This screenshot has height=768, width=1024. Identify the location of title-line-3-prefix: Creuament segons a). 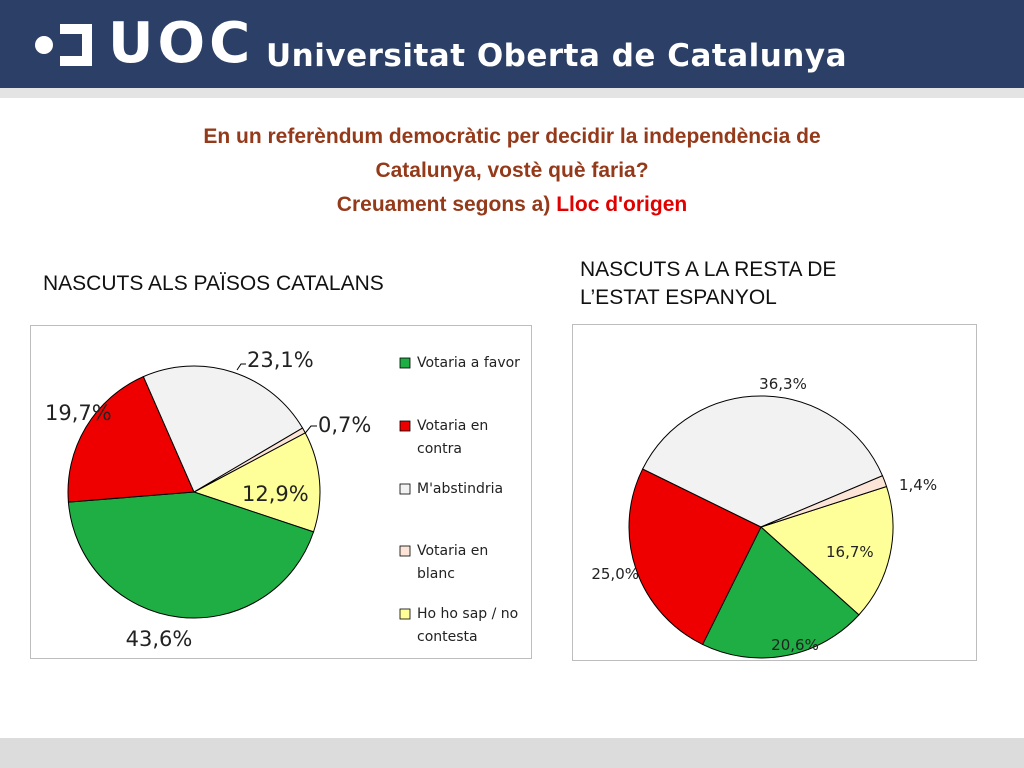
(446, 204).